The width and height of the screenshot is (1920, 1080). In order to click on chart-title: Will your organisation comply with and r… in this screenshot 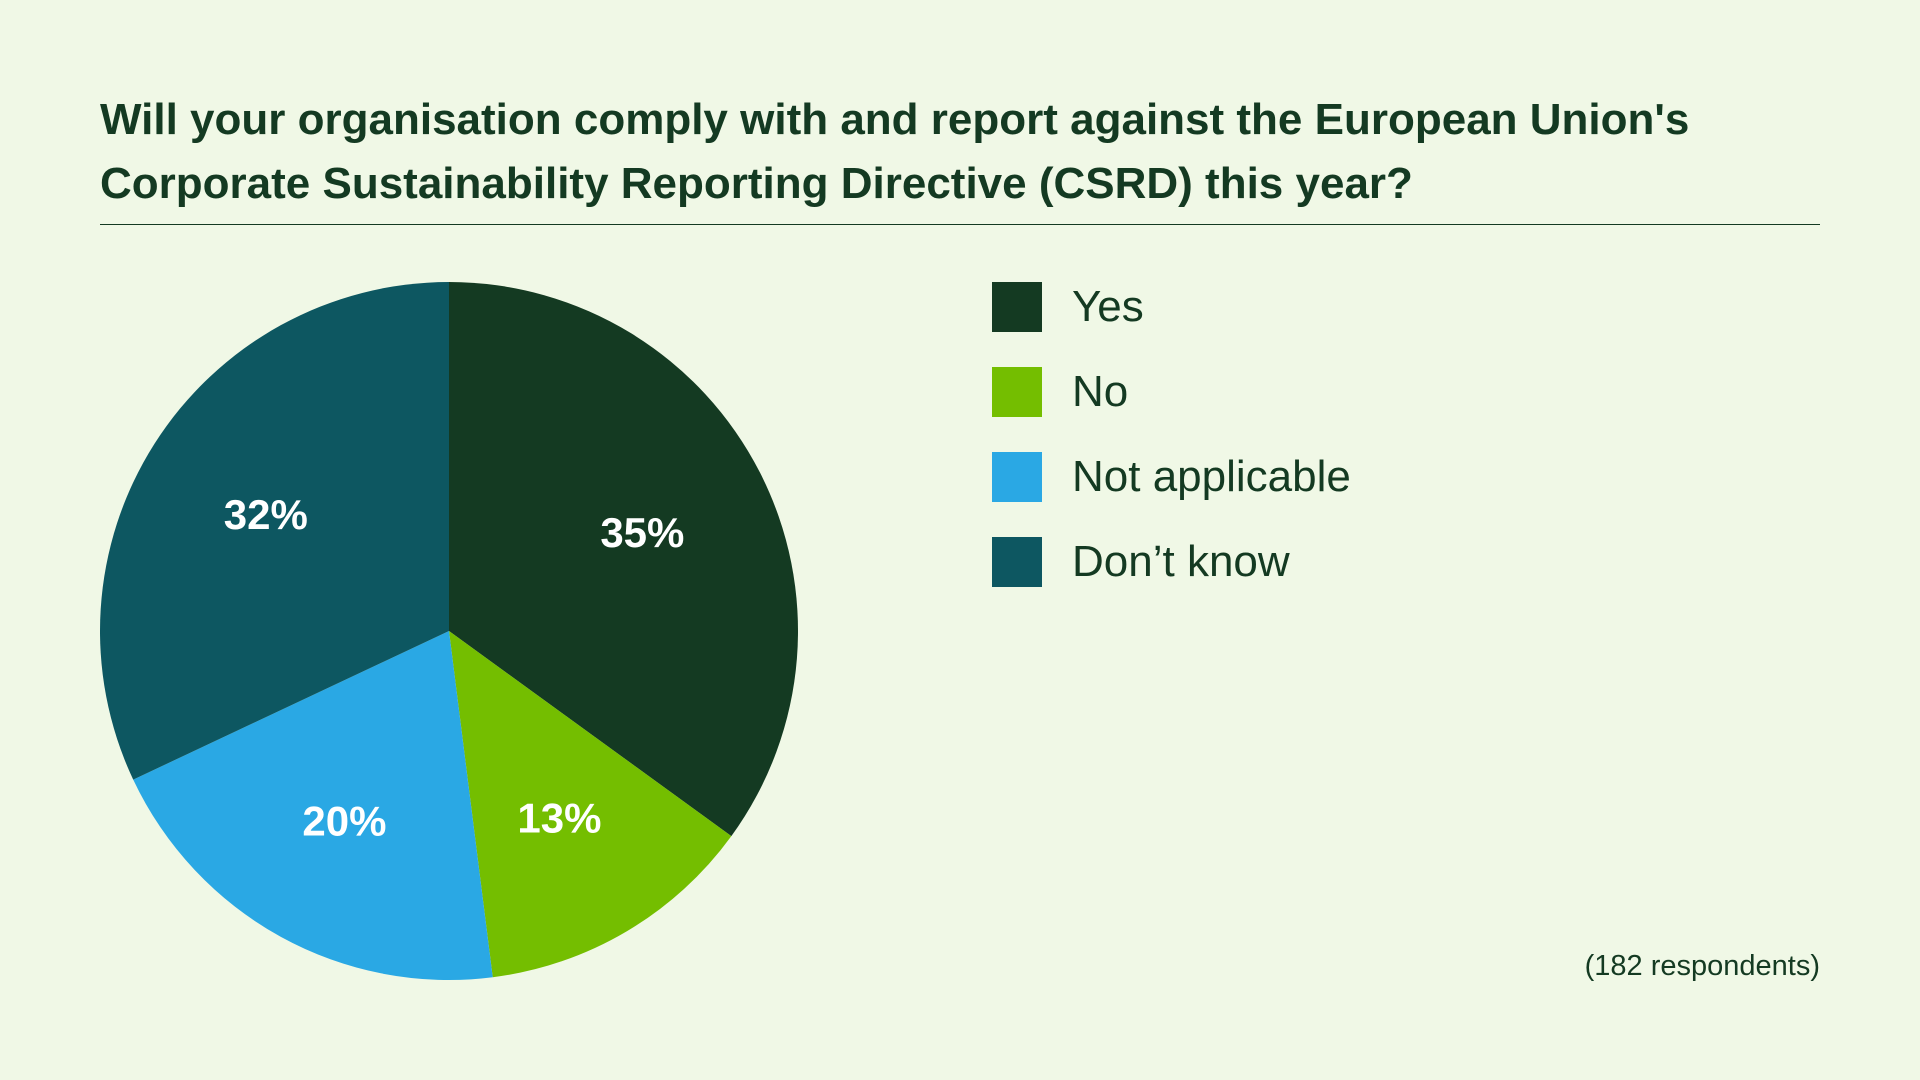, I will do `click(895, 151)`.